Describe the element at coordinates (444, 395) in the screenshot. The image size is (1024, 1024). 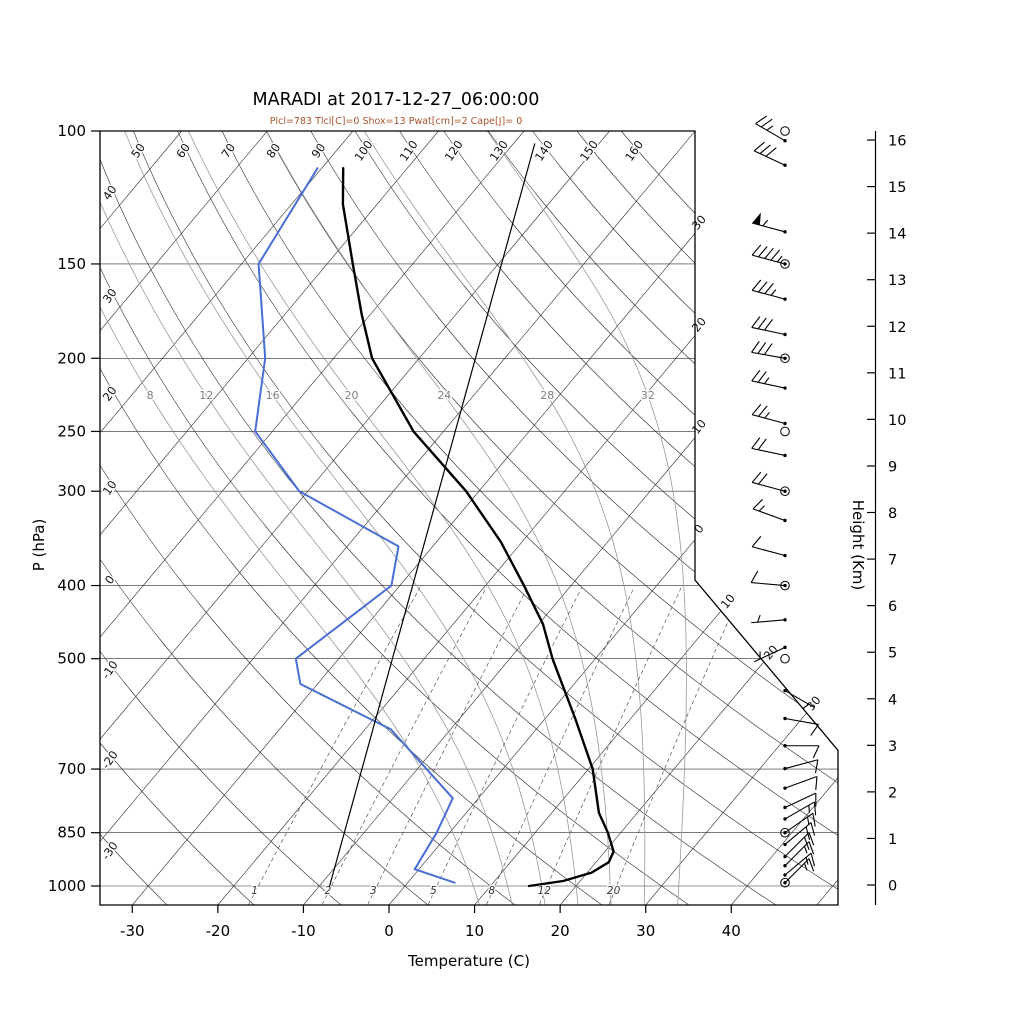
I see `svg-text: 24` at that location.